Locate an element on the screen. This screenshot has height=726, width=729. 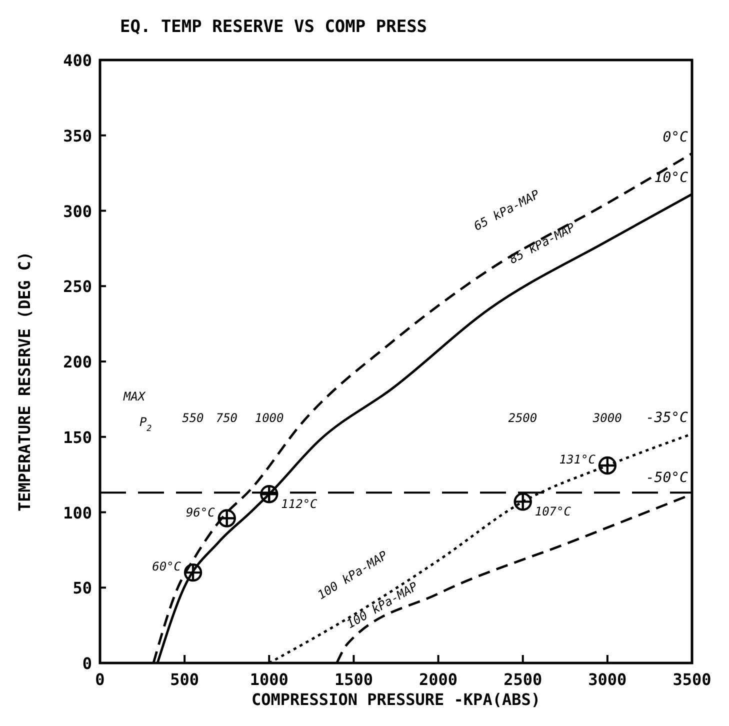
x-tick-label: 500 is located at coordinates (185, 679).